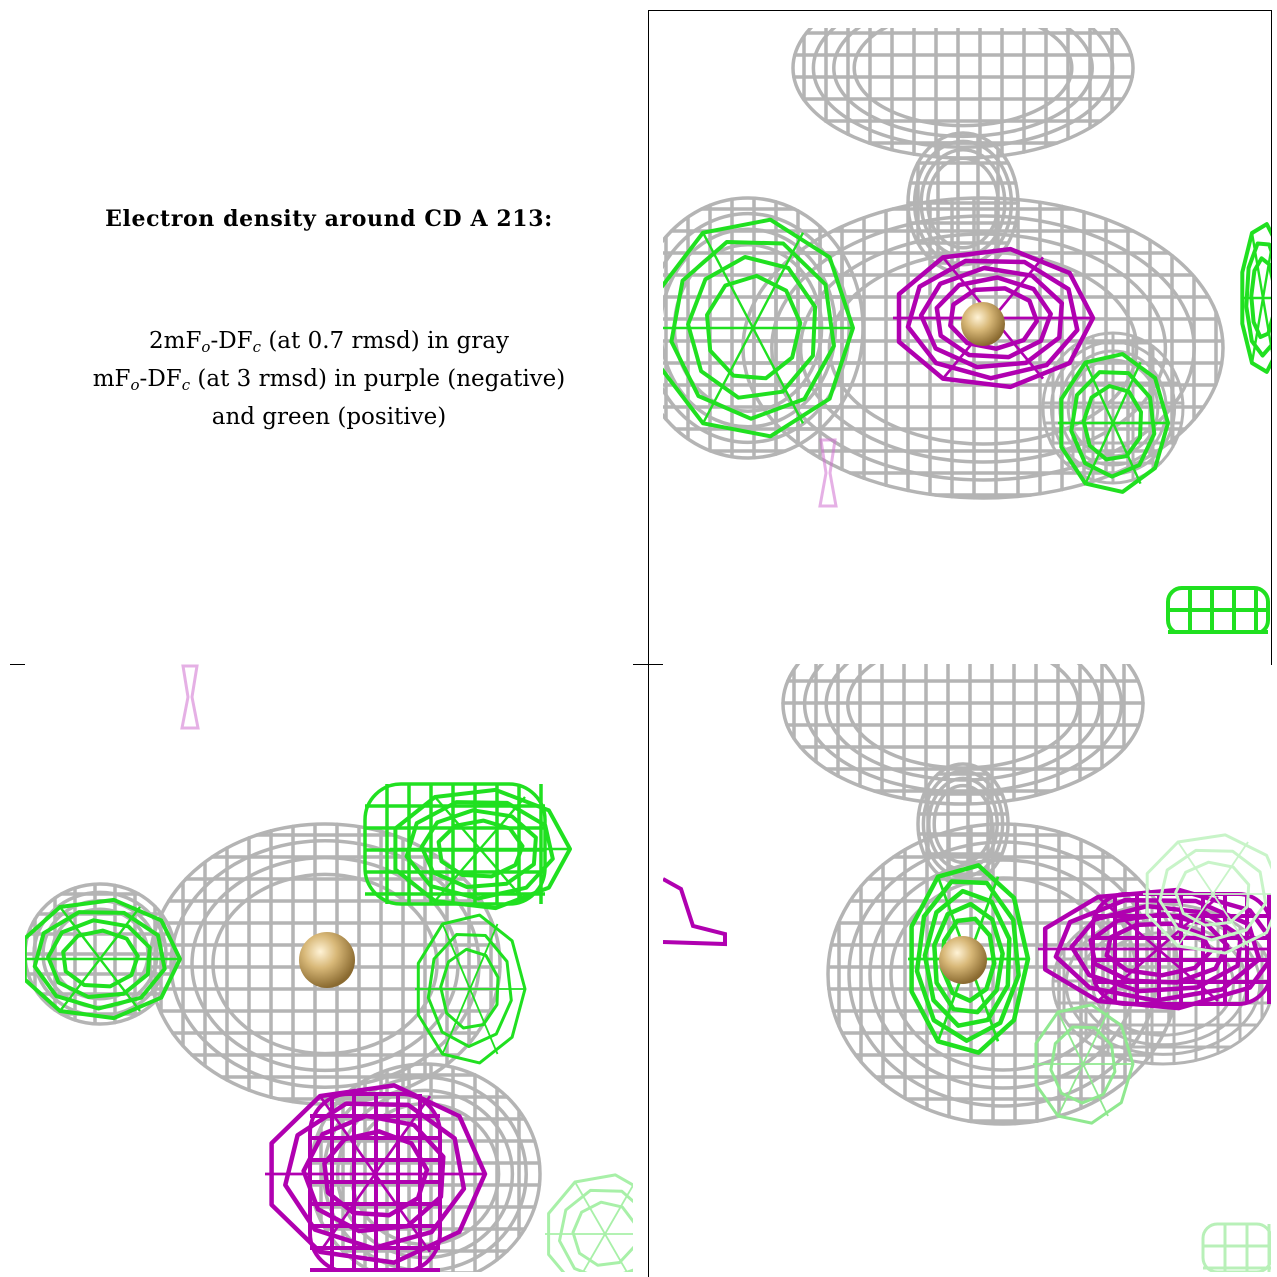 This screenshot has width=1277, height=1277. I want to click on legend-line-fofc: mFo-DFc (at 3 rmsd) in purple (negative), so click(329, 380).